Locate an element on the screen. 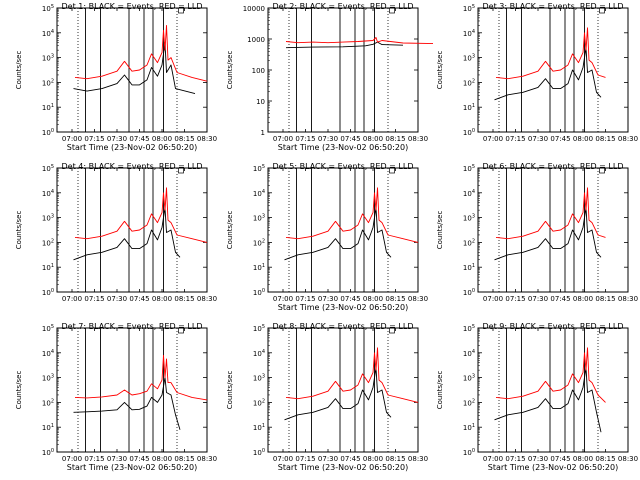 The height and width of the screenshot is (480, 640). y-tick-label: 10 is located at coordinates (260, 102).